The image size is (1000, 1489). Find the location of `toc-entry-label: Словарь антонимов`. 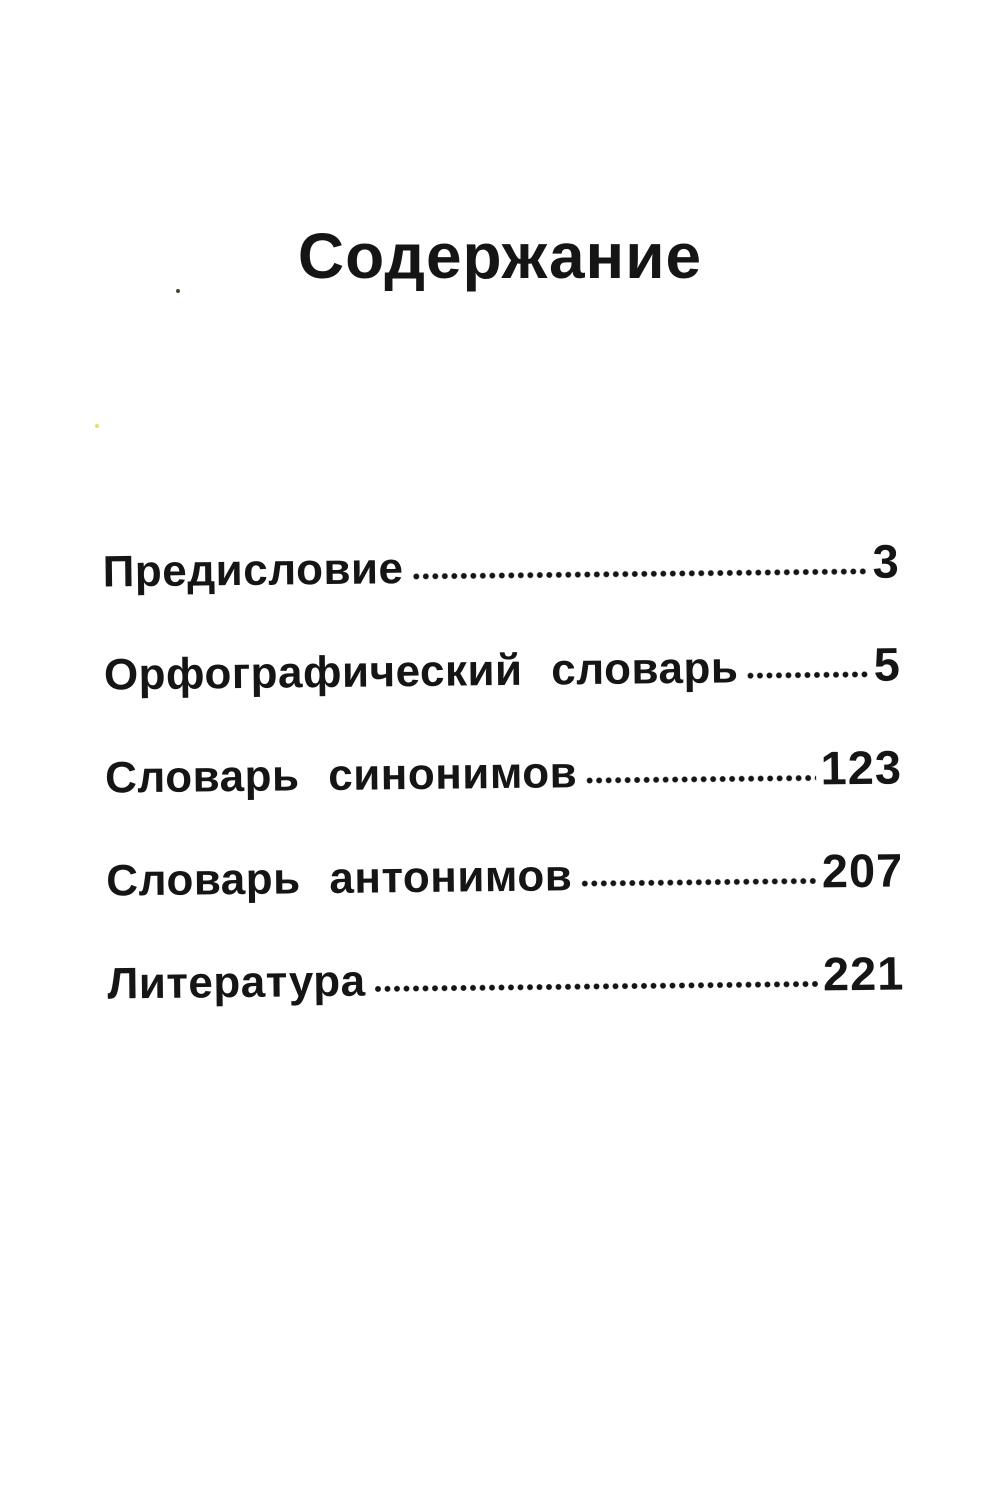

toc-entry-label: Словарь антонимов is located at coordinates (339, 878).